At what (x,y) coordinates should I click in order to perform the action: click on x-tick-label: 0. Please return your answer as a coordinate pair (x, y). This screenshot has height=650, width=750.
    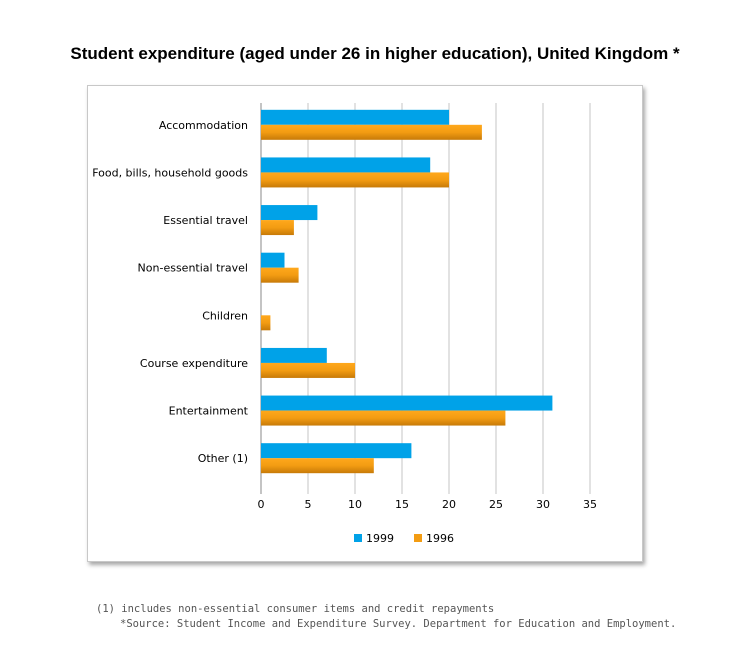
    Looking at the image, I should click on (261, 504).